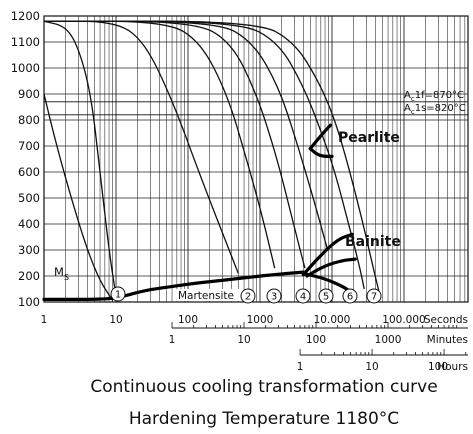 Image resolution: width=473 pixels, height=434 pixels. Describe the element at coordinates (25, 68) in the screenshot. I see `y-tick-label: 1000` at that location.